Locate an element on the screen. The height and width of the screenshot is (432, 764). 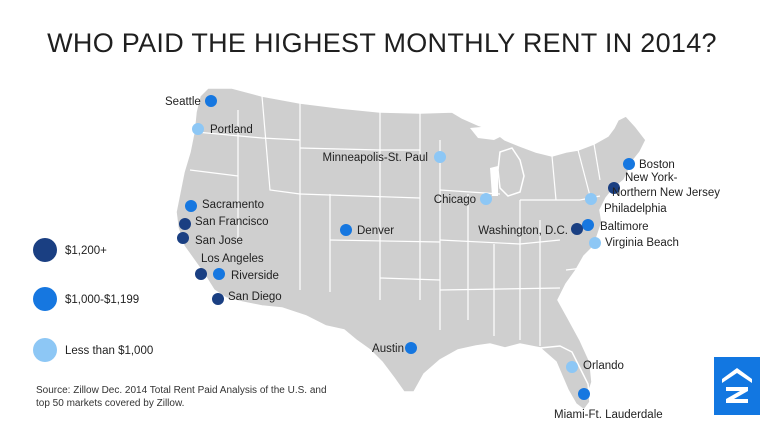
label-san-diego: San Diego is located at coordinates (255, 297).